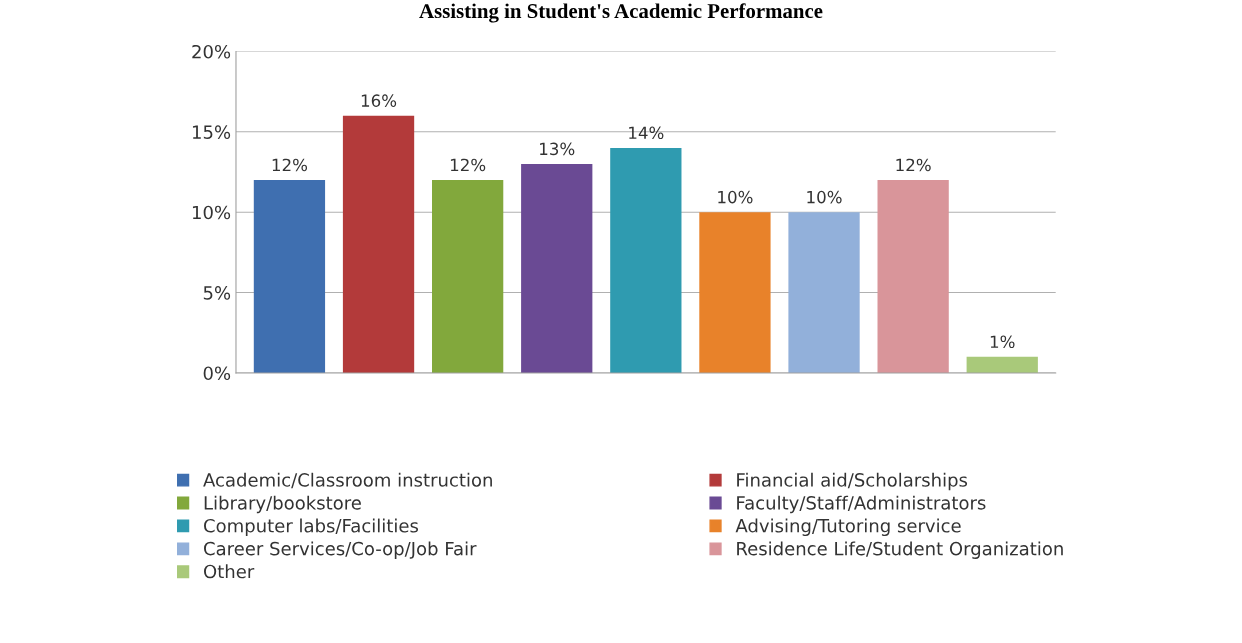 The height and width of the screenshot is (643, 1242). Describe the element at coordinates (646, 133) in the screenshot. I see `data-label: 14%` at that location.